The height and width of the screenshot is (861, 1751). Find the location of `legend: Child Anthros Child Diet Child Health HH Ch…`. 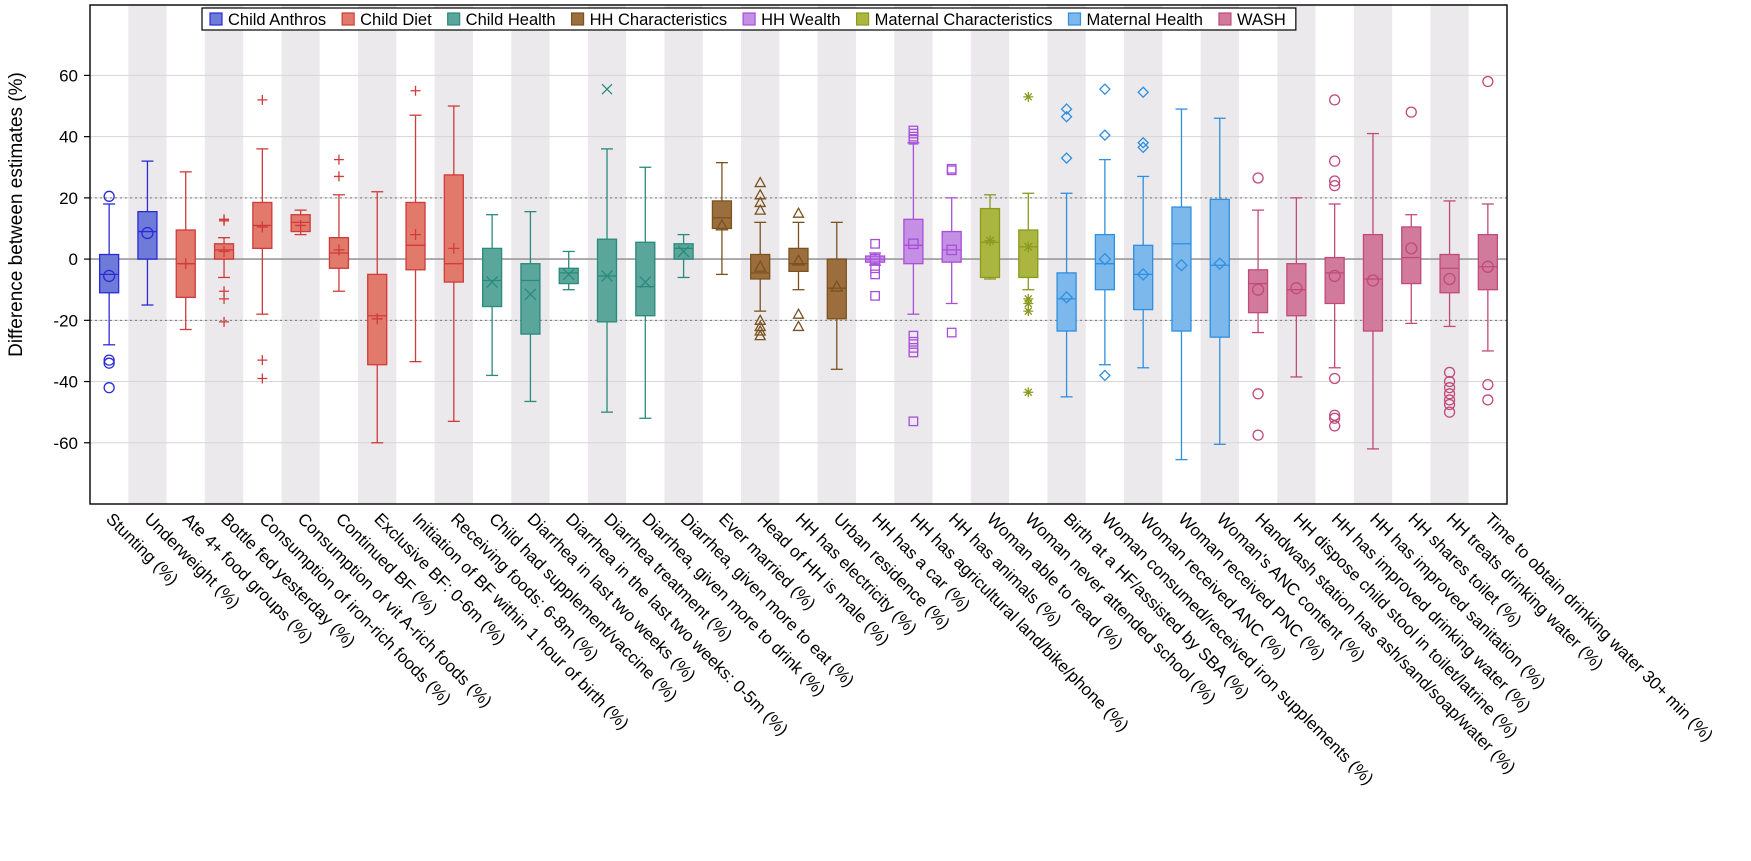

legend: Child Anthros Child Diet Child Health HH Ch… is located at coordinates (749, 19).